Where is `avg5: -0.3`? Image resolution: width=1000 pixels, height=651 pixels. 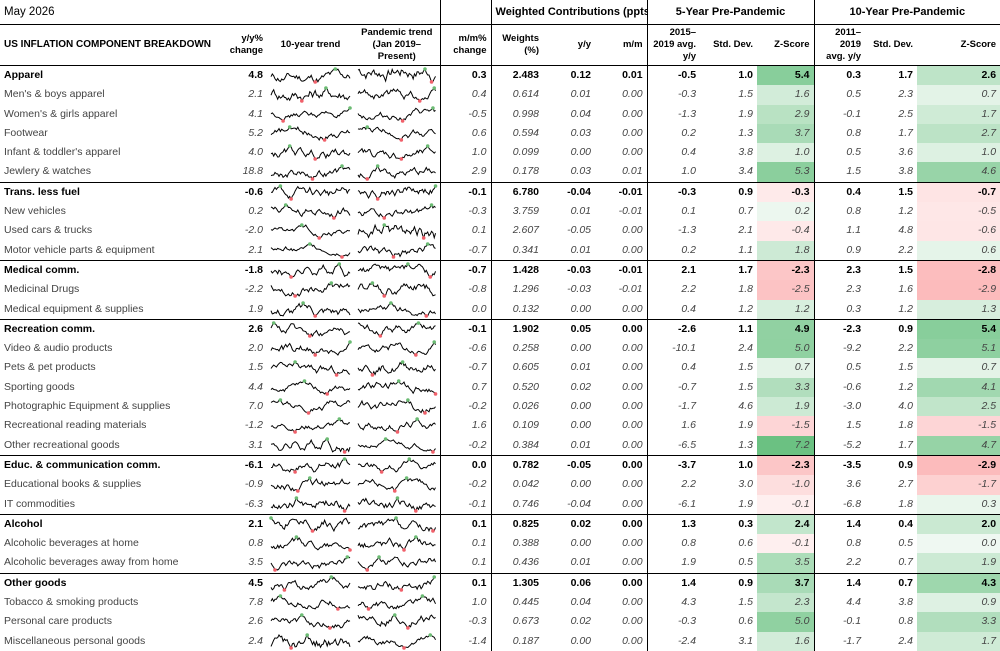
avg5: -0.3 is located at coordinates (673, 622).